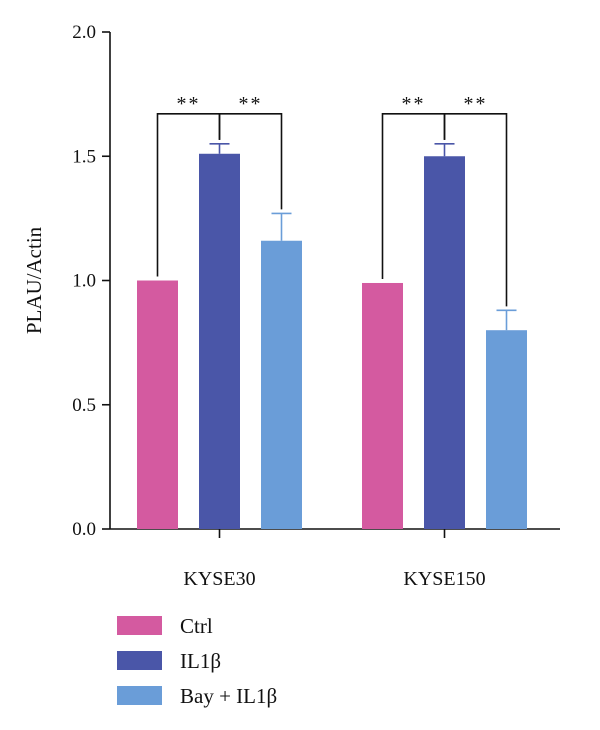  What do you see at coordinates (84, 281) in the screenshot?
I see `y-tick-label: 1.0` at bounding box center [84, 281].